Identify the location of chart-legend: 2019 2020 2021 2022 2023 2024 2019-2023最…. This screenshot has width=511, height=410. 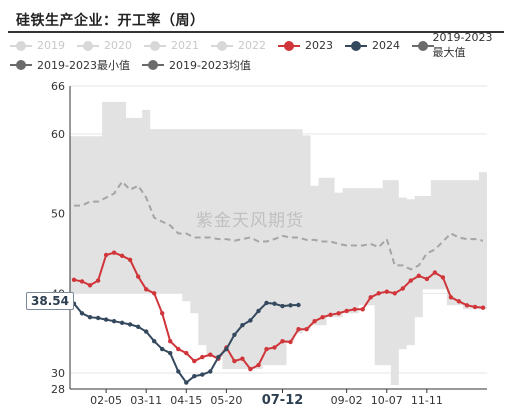
(260, 52).